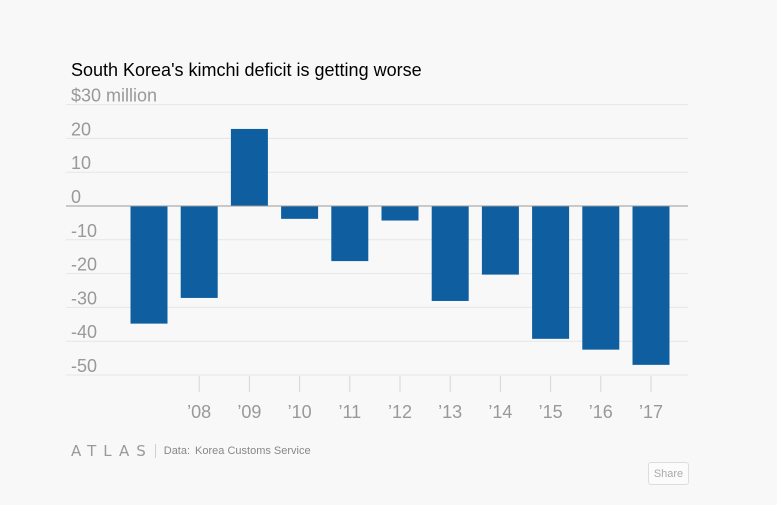 This screenshot has width=777, height=505. I want to click on x-tick-label: ’11, so click(349, 412).